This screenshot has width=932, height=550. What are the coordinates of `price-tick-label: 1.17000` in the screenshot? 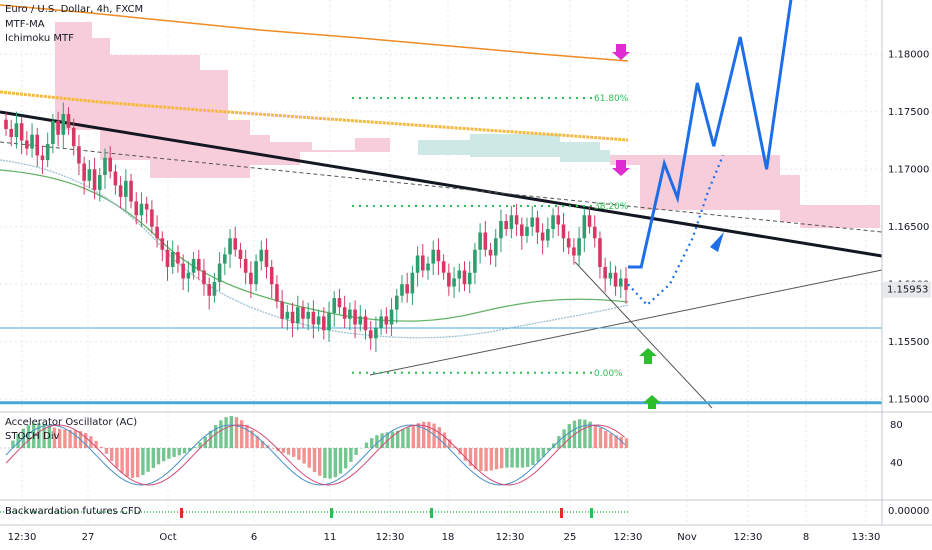 It's located at (908, 169).